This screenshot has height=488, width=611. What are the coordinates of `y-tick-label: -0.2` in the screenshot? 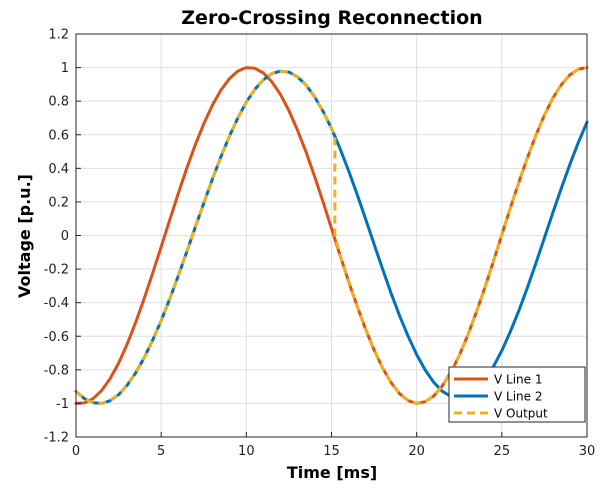 It's located at (56, 270).